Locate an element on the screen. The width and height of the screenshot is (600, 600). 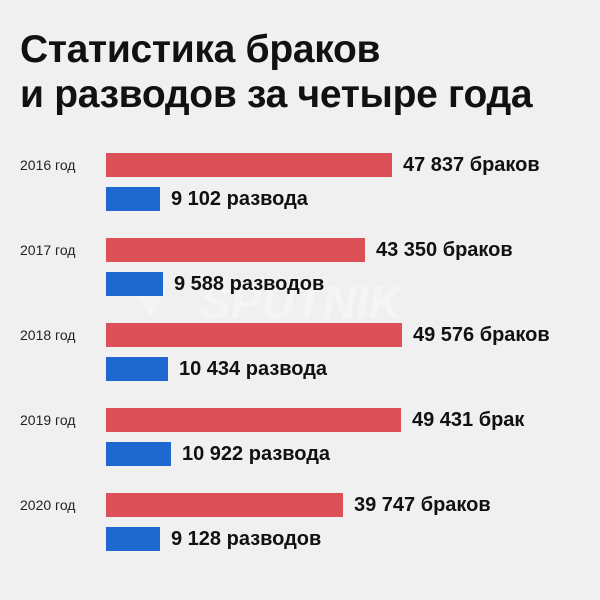
year-label: 2016 год is located at coordinates (48, 165).